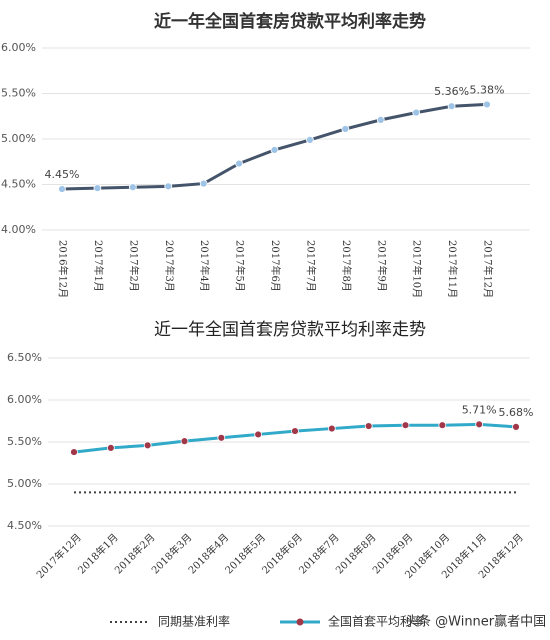  I want to click on x-tick-label: 2017年4月, so click(204, 266).